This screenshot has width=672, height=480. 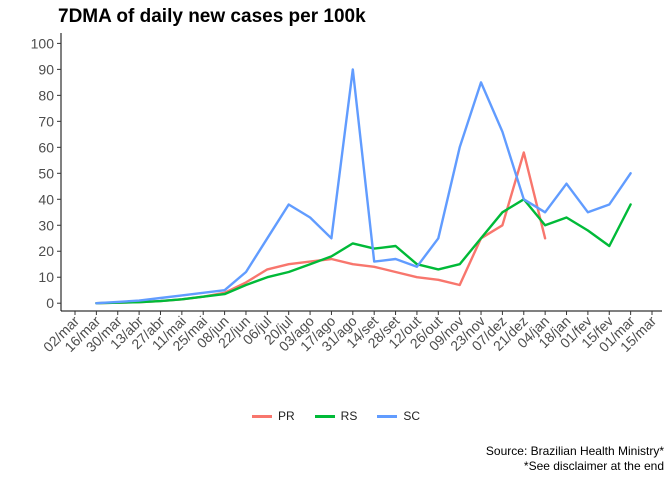 I want to click on caption-note: *See disclaimer at the end, so click(x=593, y=466).